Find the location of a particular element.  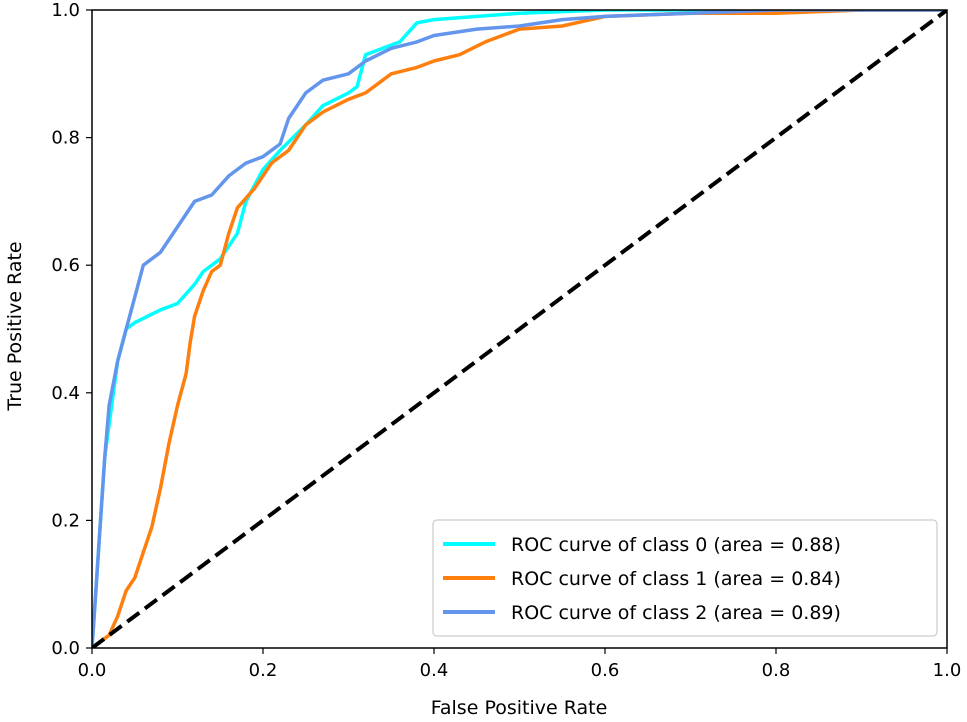

x-tick-label: 1.0 is located at coordinates (947, 670).